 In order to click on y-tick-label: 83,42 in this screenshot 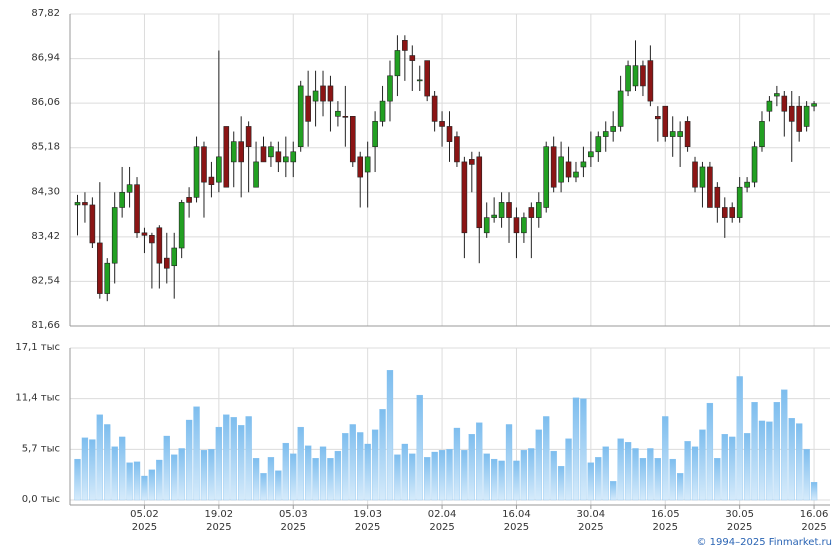, I will do `click(45, 236)`.